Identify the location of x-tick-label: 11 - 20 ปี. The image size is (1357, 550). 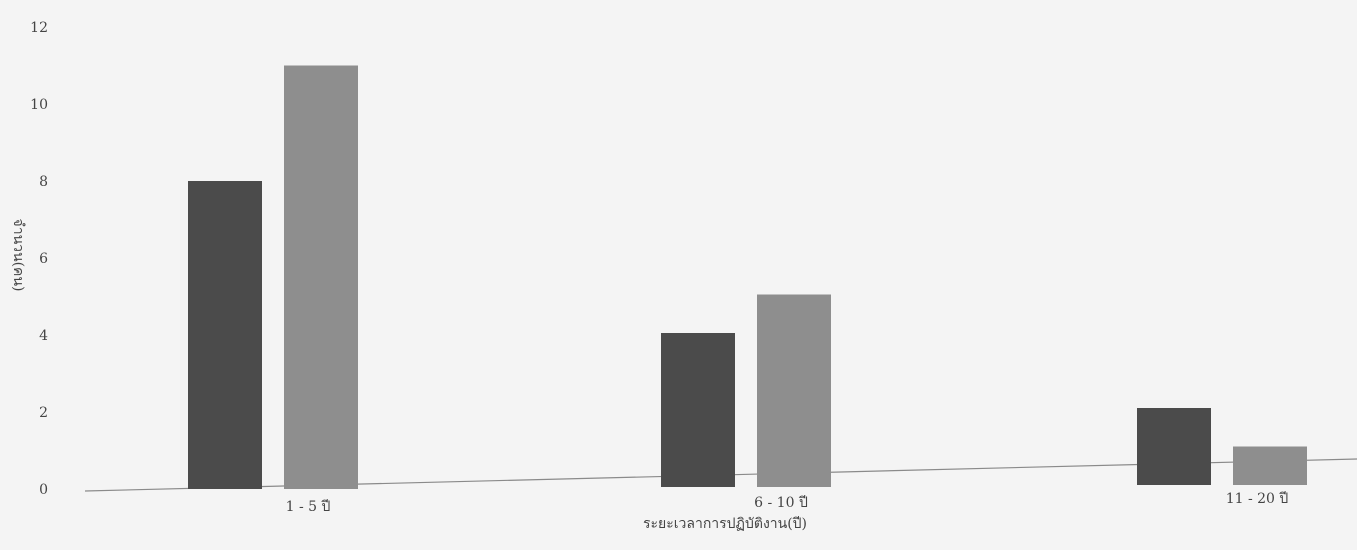
(1257, 499).